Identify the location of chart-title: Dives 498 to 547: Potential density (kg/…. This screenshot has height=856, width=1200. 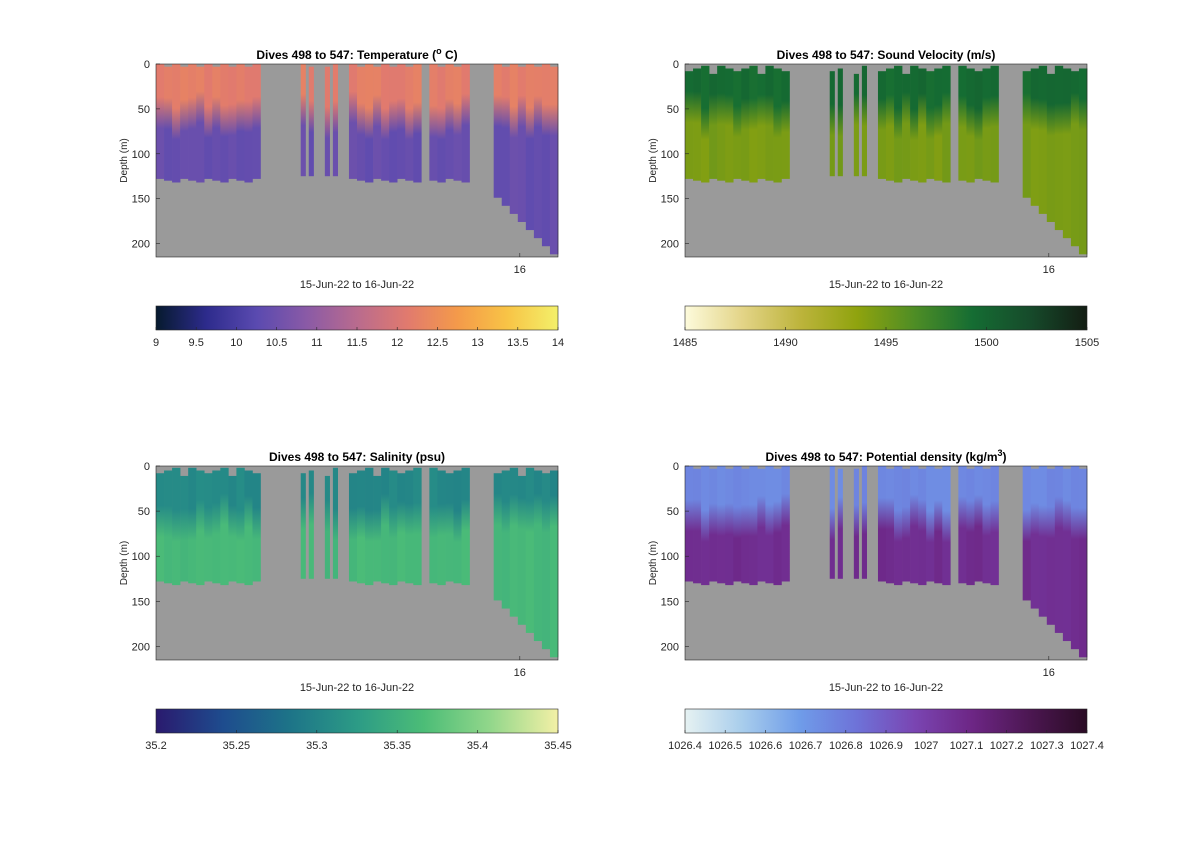
(885, 456).